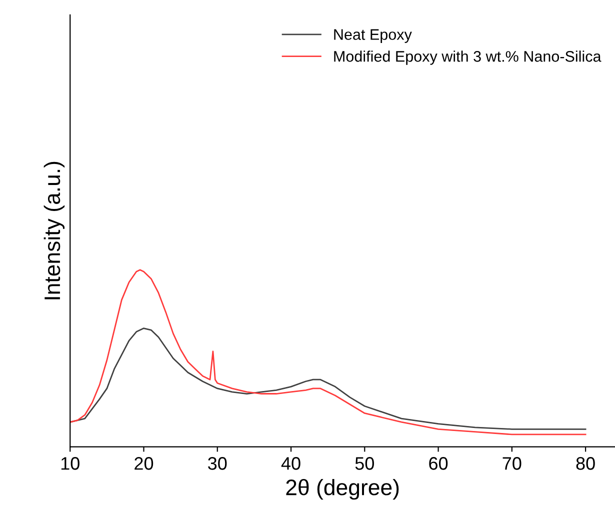 Image resolution: width=615 pixels, height=516 pixels. What do you see at coordinates (144, 463) in the screenshot?
I see `x-tick-label: 20` at bounding box center [144, 463].